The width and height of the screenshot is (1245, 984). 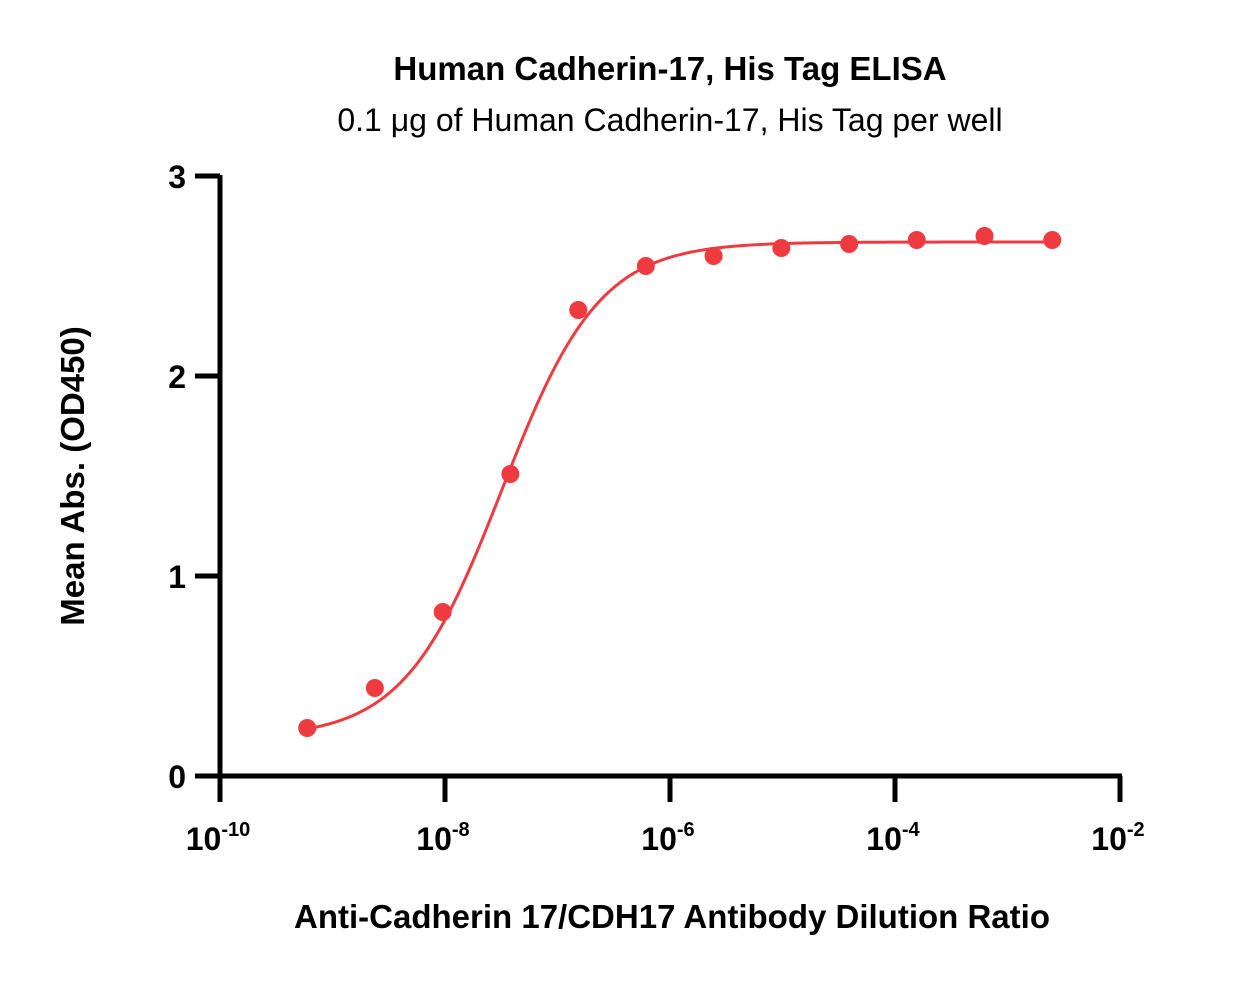 What do you see at coordinates (686, 830) in the screenshot?
I see `x-tick-exponent: -6` at bounding box center [686, 830].